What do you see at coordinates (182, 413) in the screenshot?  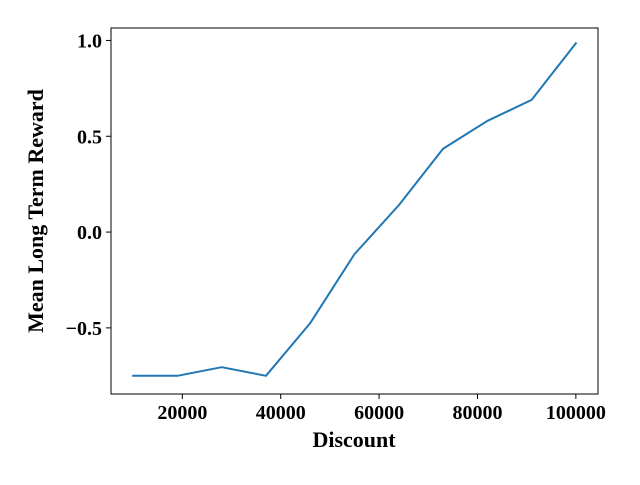 I see `x-tick-label: 20000` at bounding box center [182, 413].